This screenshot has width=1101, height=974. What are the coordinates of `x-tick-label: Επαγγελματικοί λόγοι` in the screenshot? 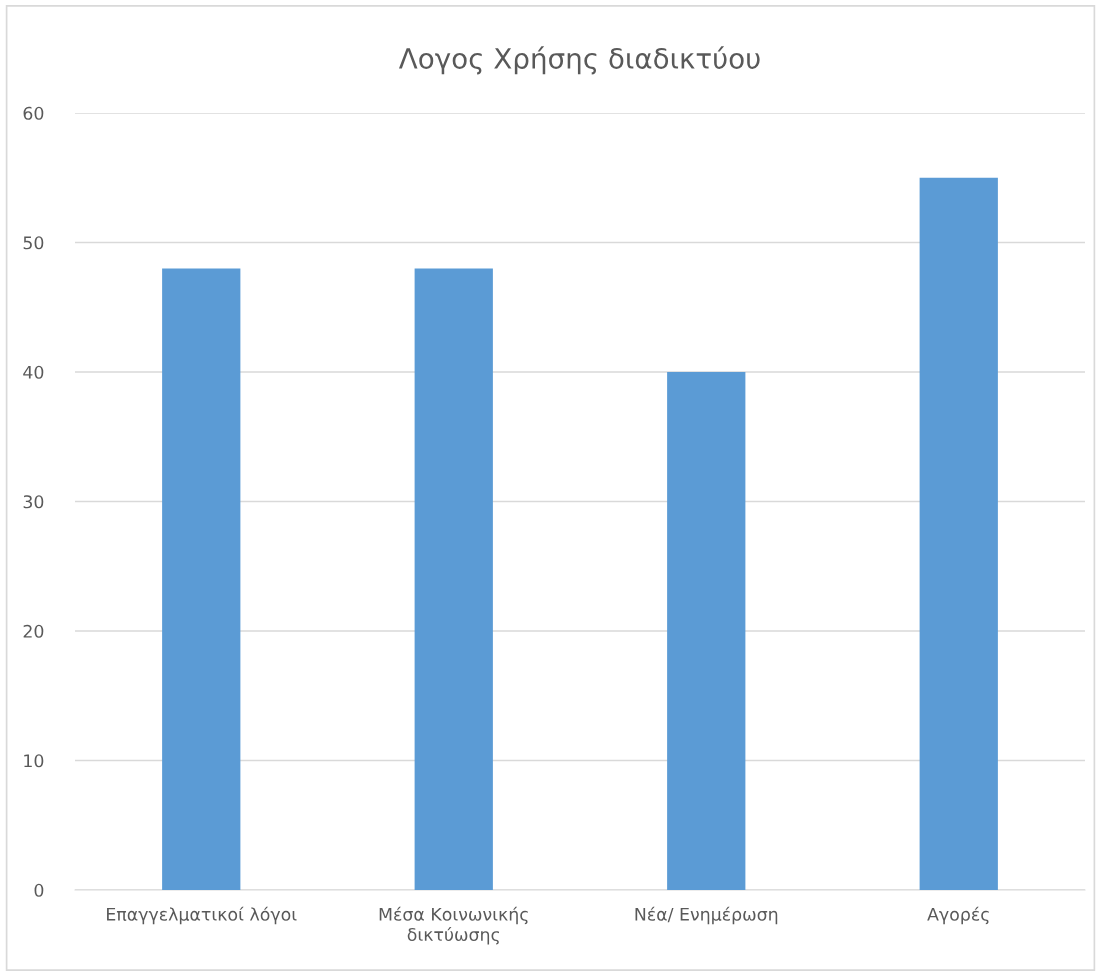 It's located at (202, 915).